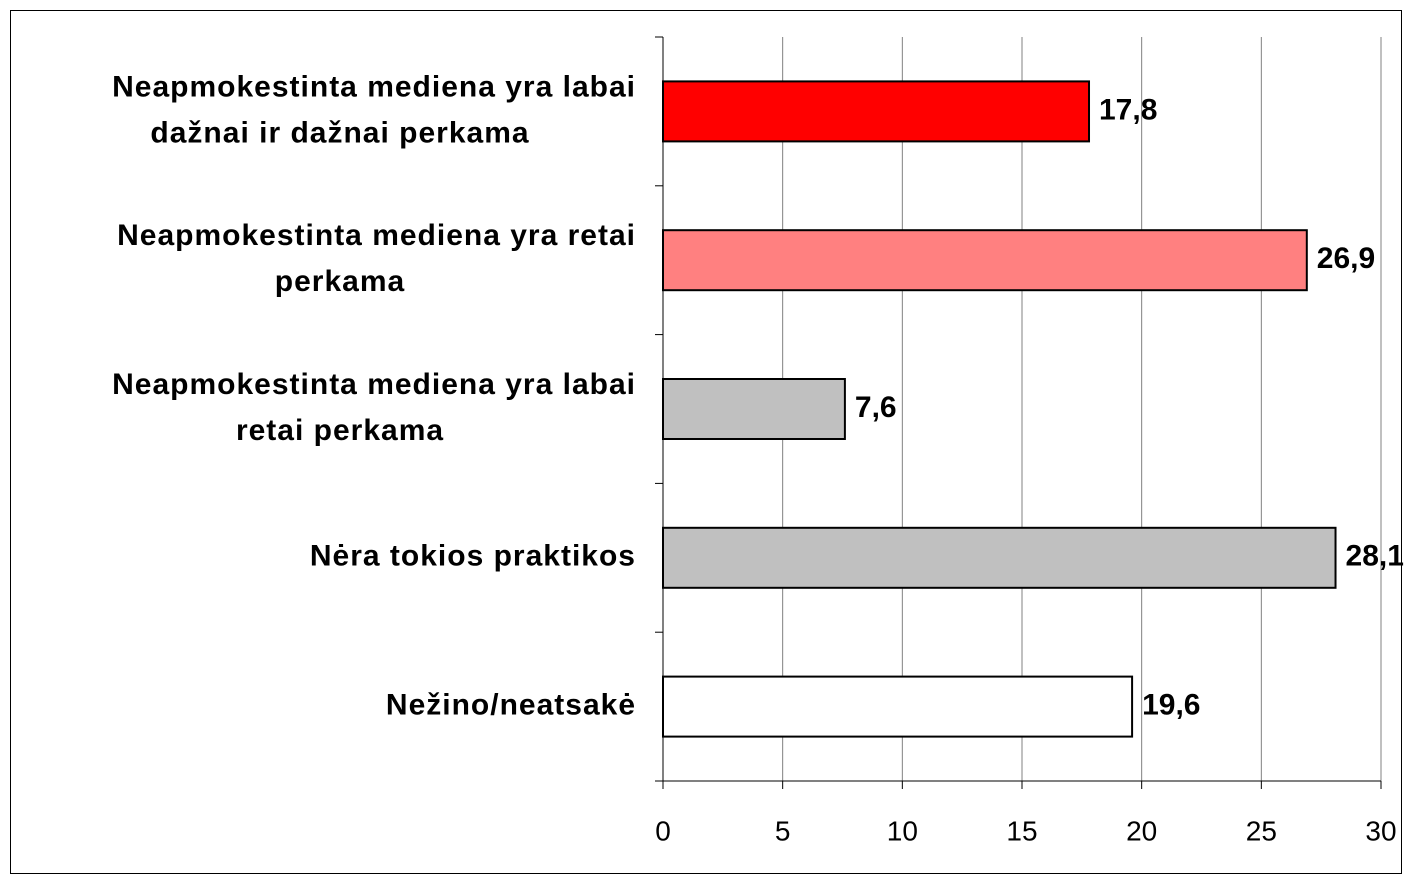  I want to click on x-tick-label: 30, so click(1380, 830).